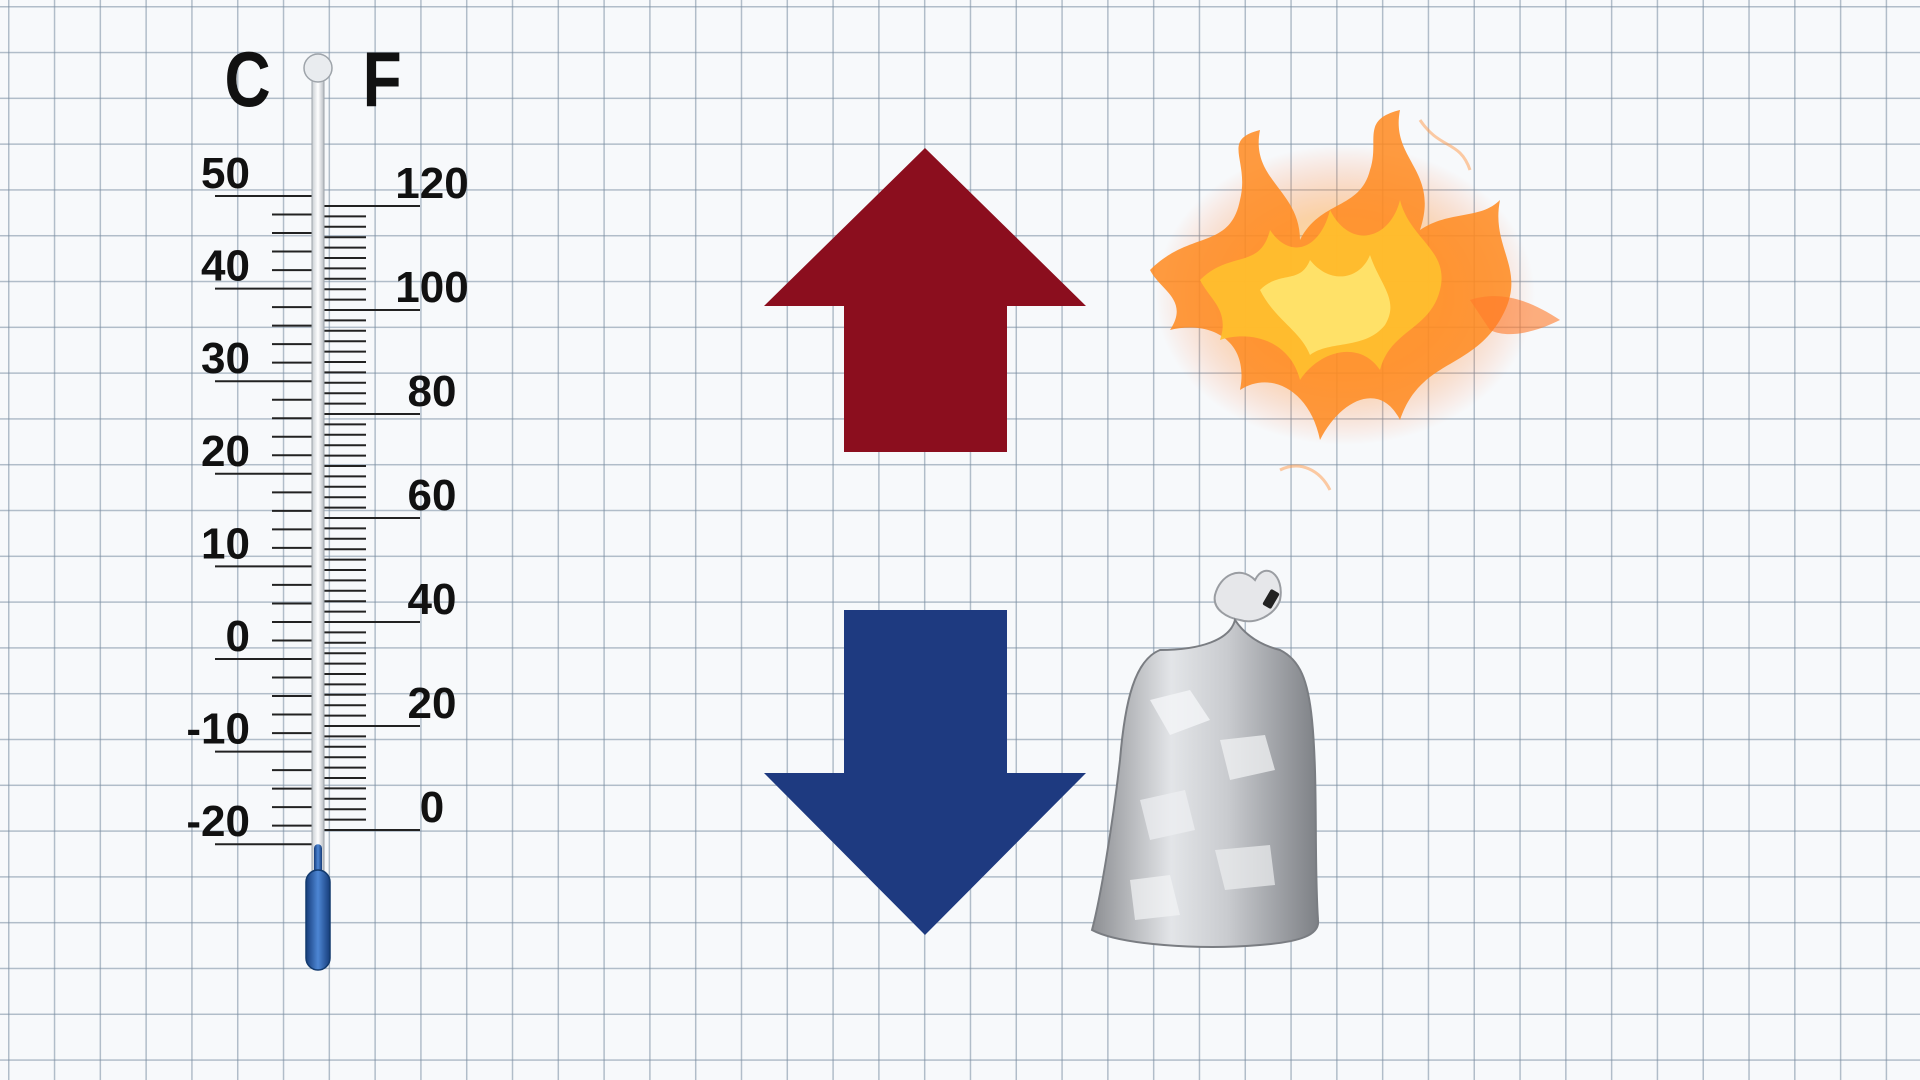 The height and width of the screenshot is (1080, 1920). I want to click on fahrenheit-scale: 120 100 80 60 40 20 0, so click(396, 495).